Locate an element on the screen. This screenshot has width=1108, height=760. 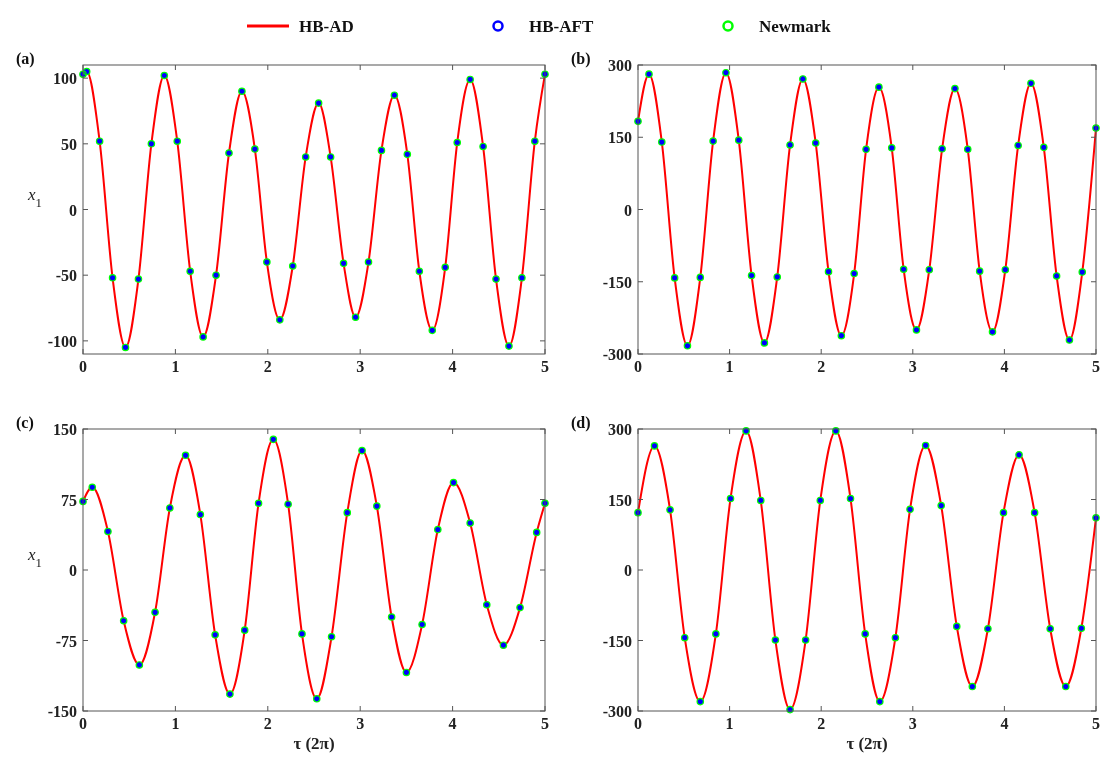
chart-title: (b) is located at coordinates (581, 59).